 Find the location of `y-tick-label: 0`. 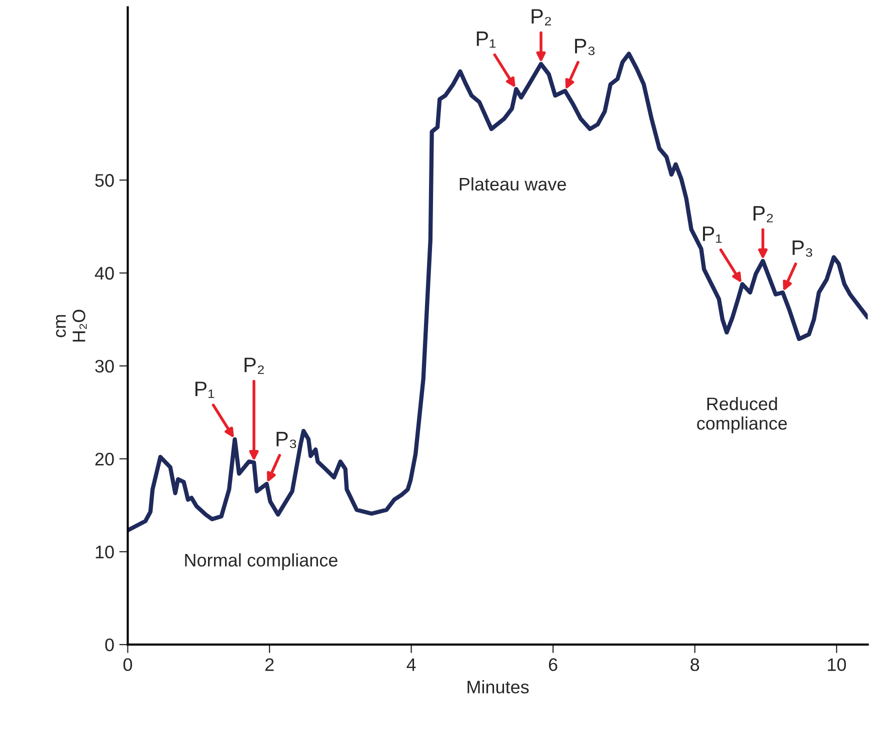

y-tick-label: 0 is located at coordinates (109, 645).